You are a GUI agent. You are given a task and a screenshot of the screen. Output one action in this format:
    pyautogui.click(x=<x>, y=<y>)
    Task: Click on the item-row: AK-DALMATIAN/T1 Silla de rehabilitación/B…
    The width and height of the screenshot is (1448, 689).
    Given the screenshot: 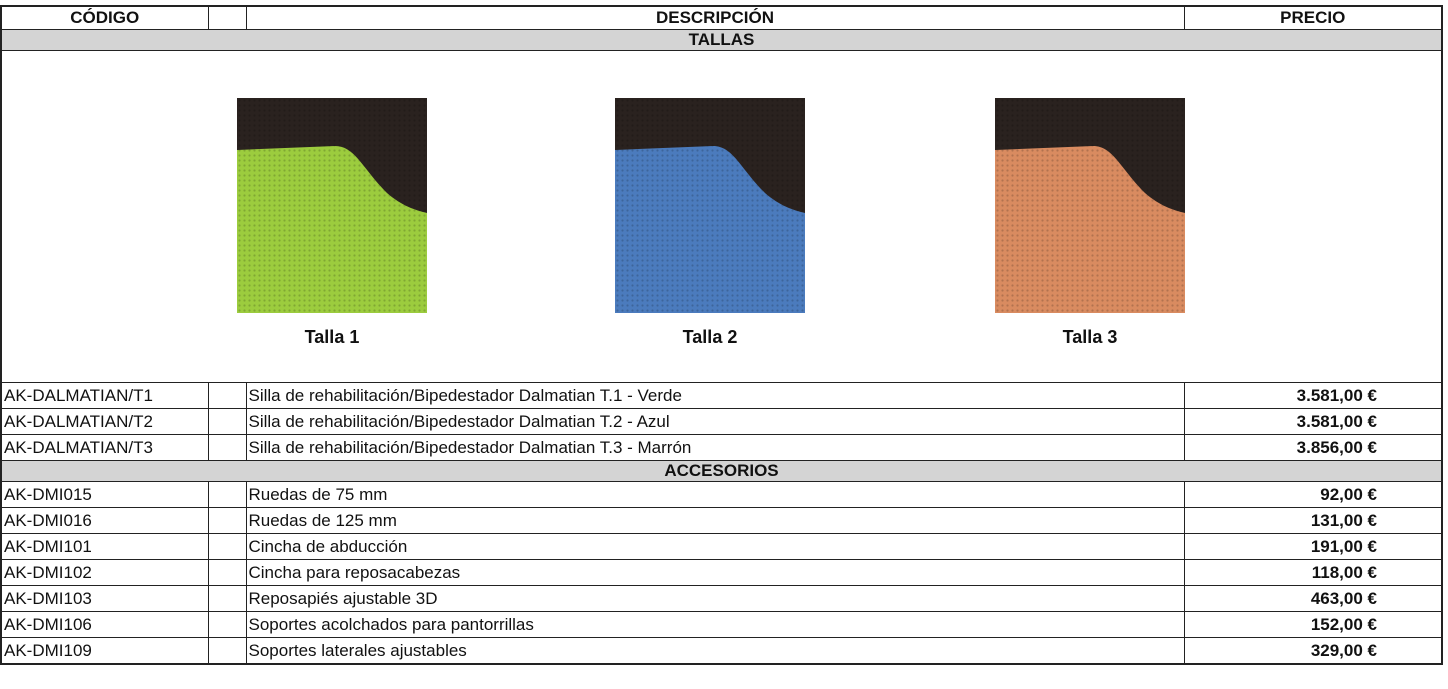 What is the action you would take?
    pyautogui.click(x=721, y=395)
    